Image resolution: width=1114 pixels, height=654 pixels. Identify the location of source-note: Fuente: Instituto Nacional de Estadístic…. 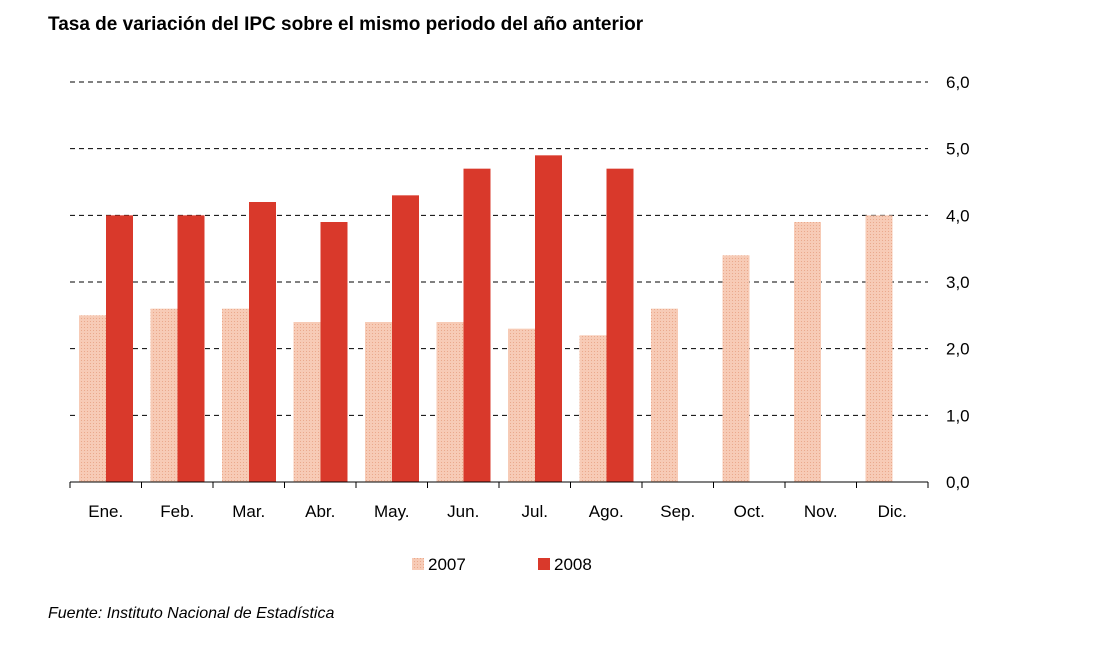
(191, 613).